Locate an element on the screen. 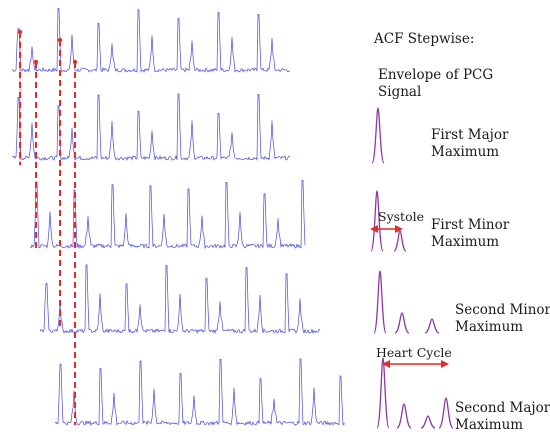  step-label-first-minor: First Minor Maximum is located at coordinates (470, 233).